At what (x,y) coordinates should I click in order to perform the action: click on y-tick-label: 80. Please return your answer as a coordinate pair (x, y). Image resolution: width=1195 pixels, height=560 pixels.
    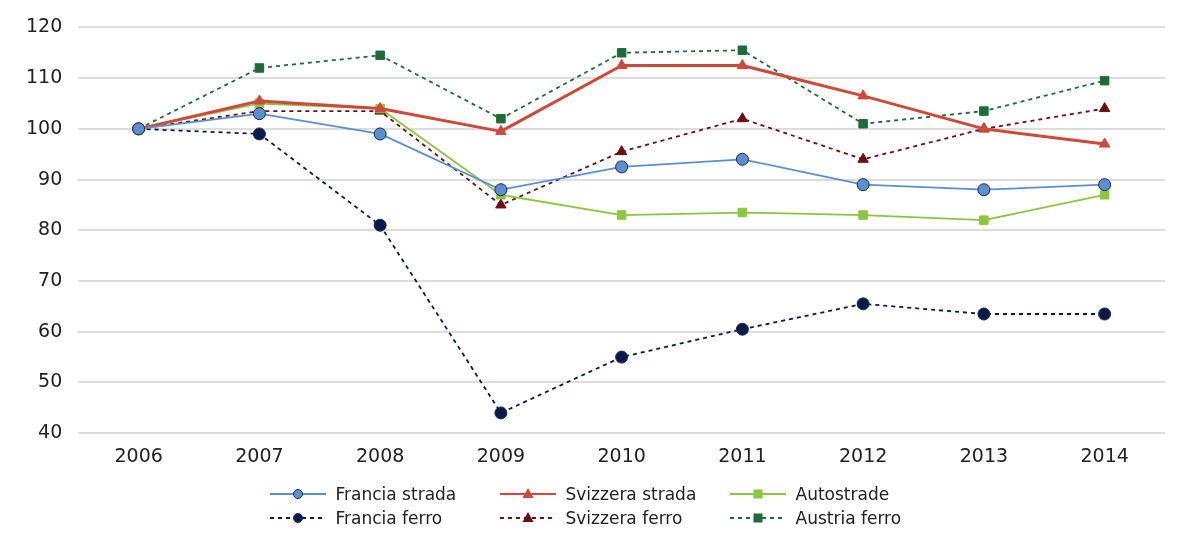
    Looking at the image, I should click on (50, 228).